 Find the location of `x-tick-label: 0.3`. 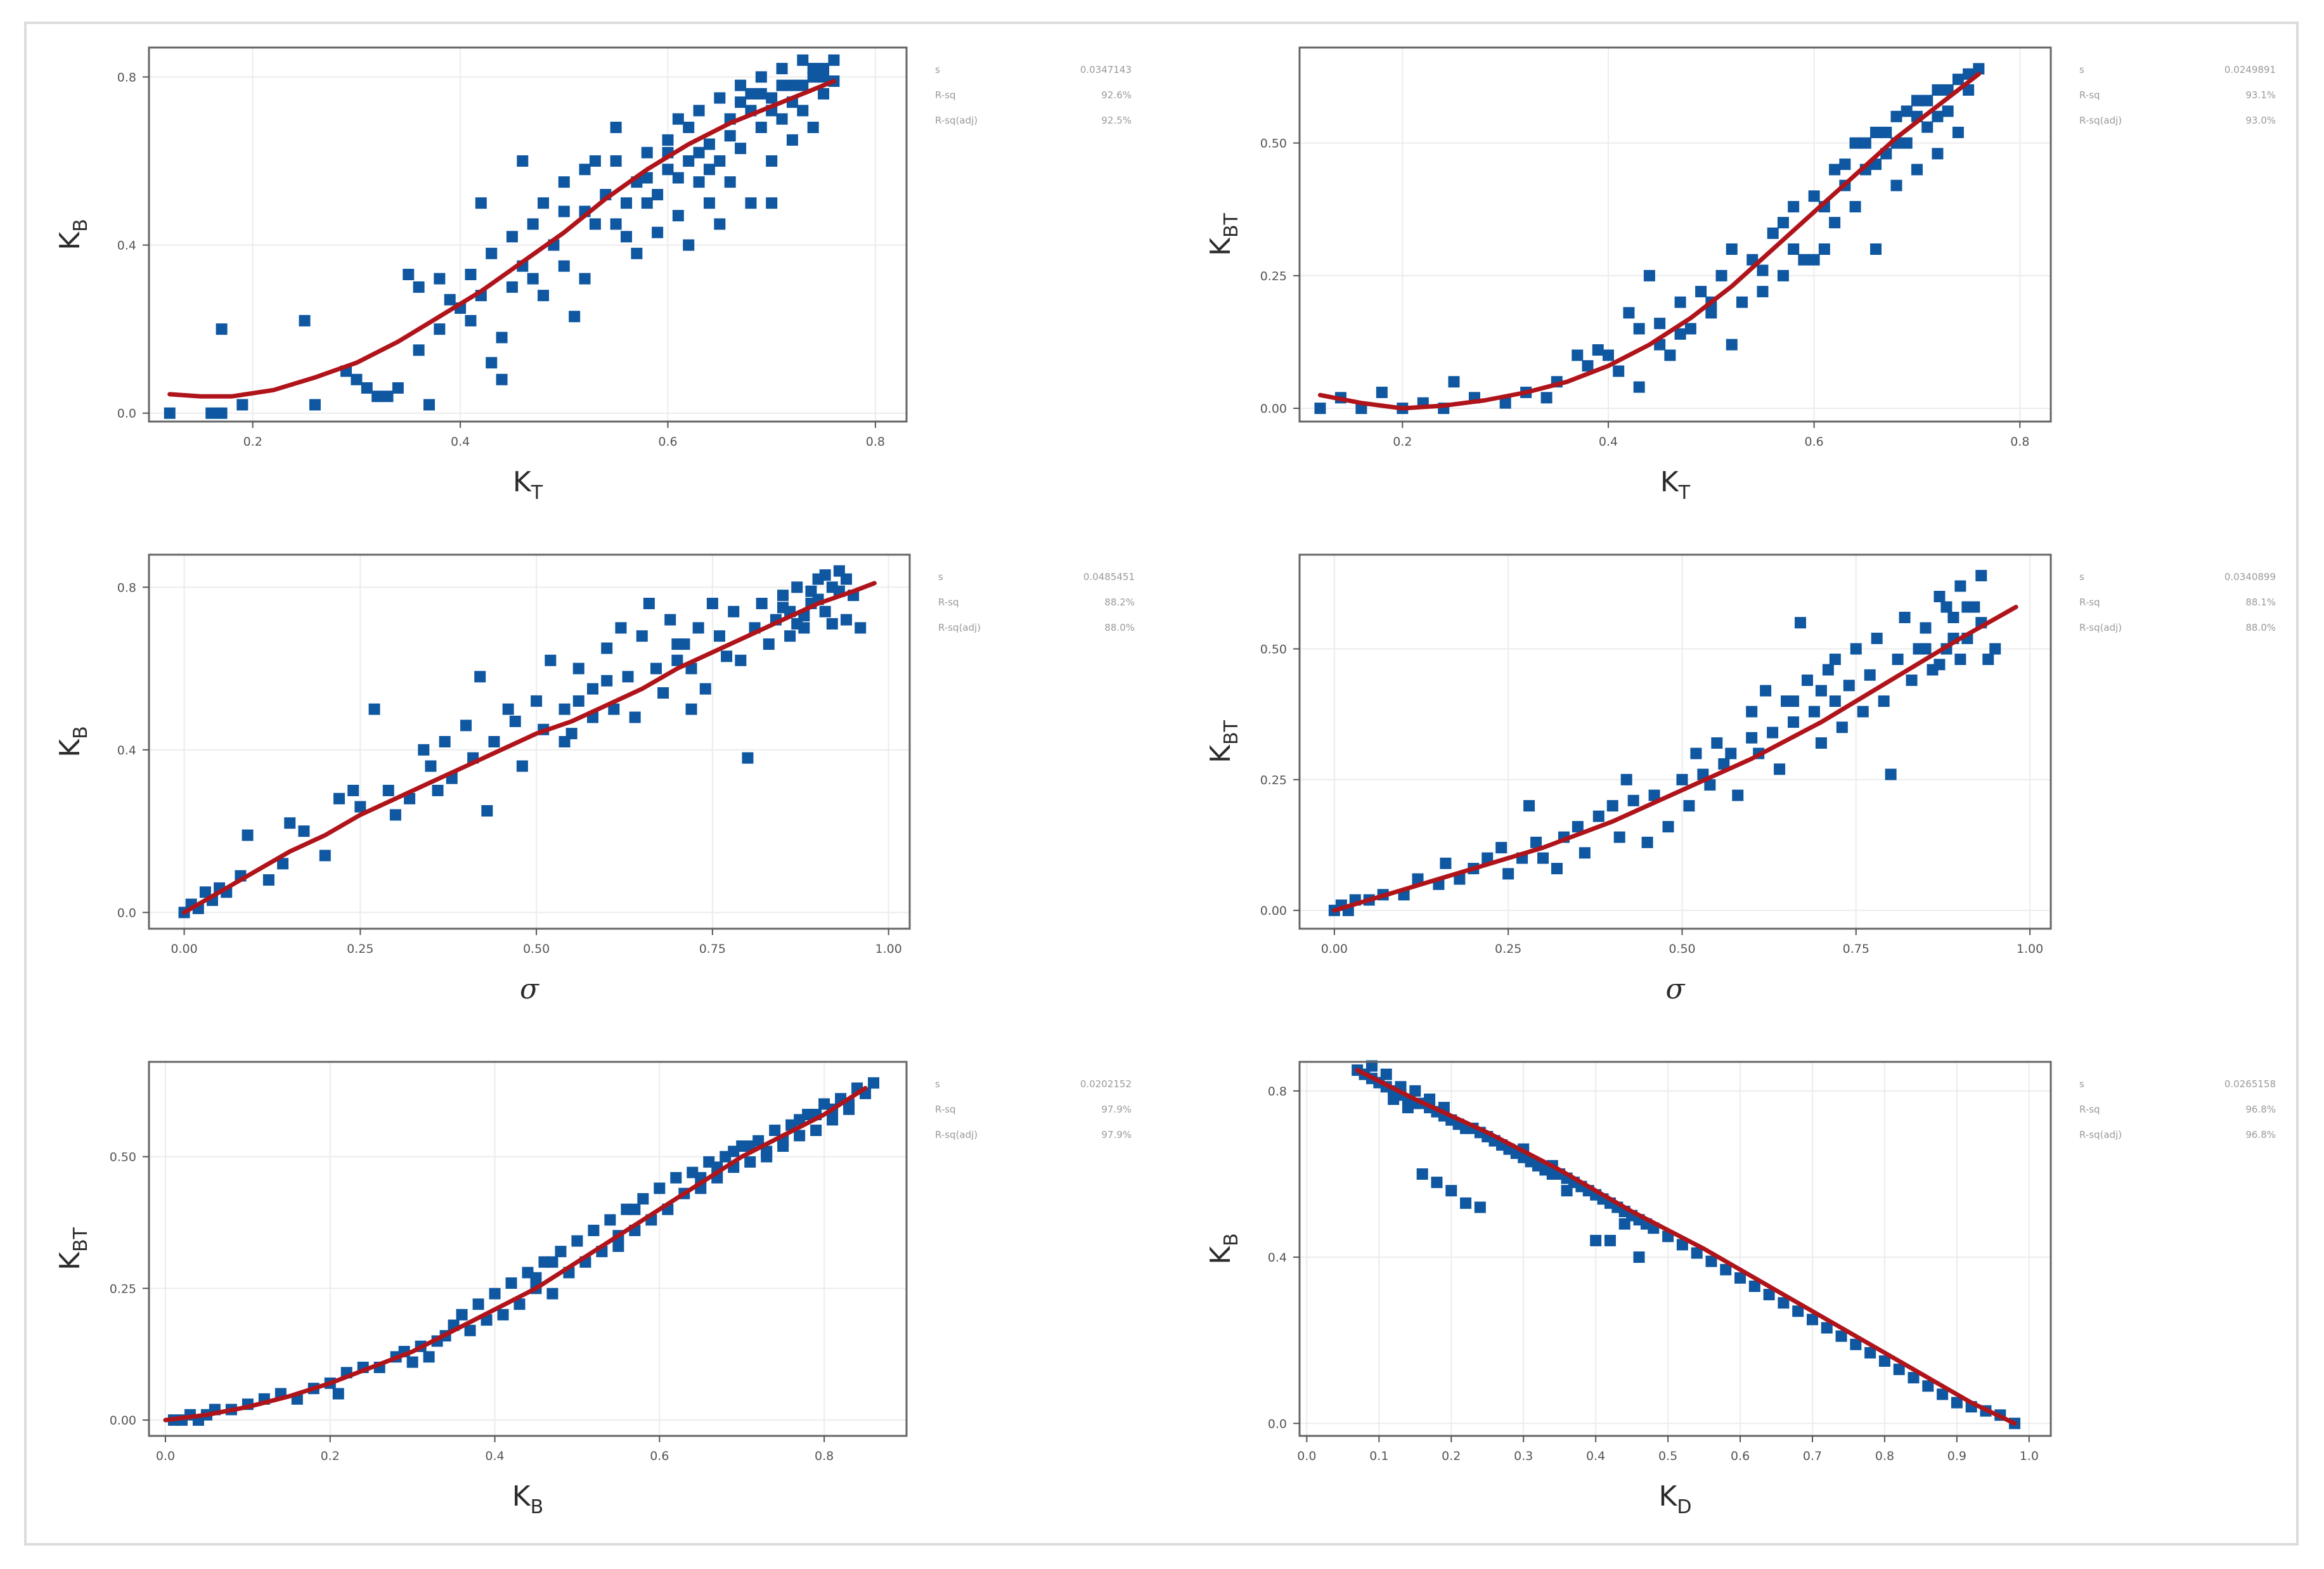

x-tick-label: 0.3 is located at coordinates (1524, 1456).